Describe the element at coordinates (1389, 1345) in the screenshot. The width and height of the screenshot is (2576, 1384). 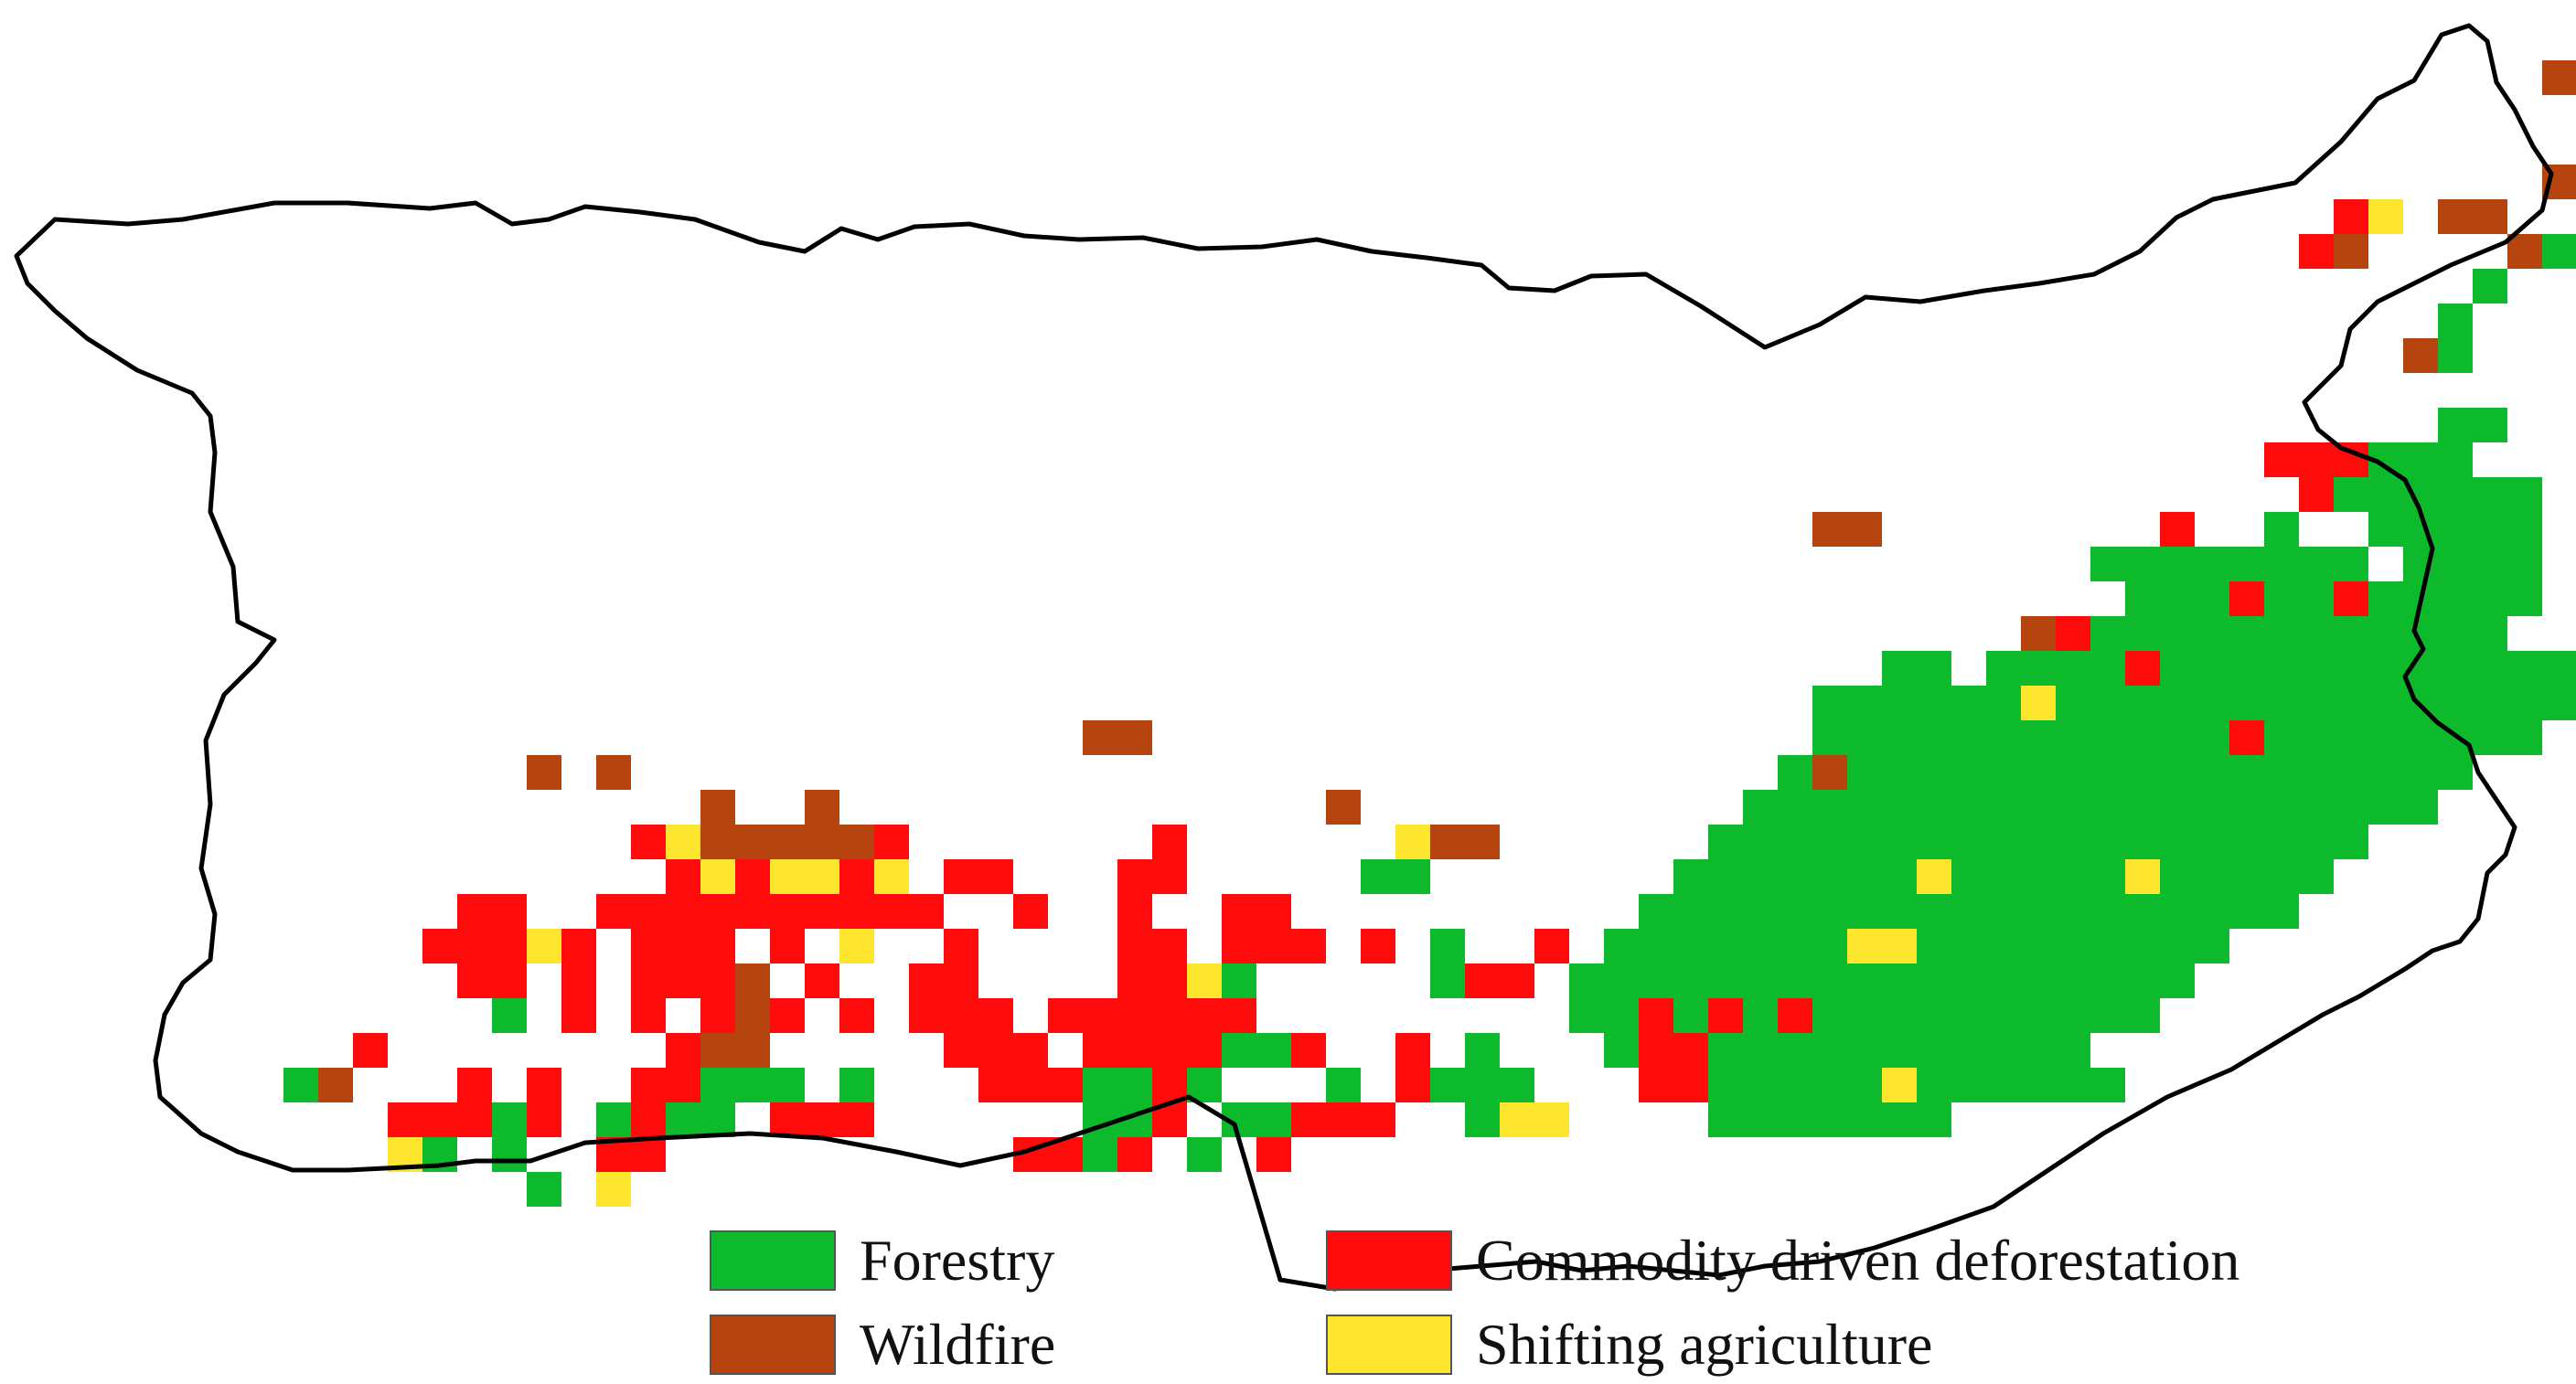
I see `legend-swatch-shifting` at that location.